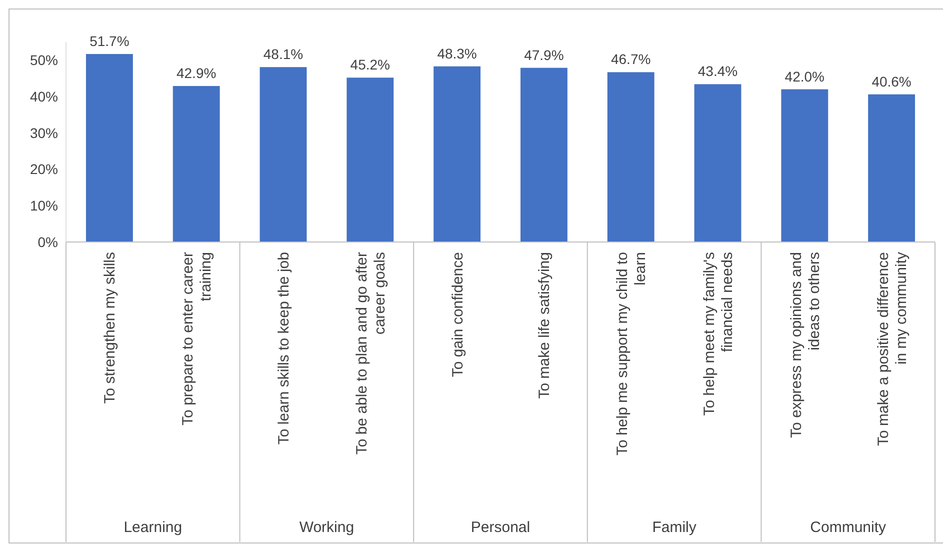  Describe the element at coordinates (326, 527) in the screenshot. I see `text: Working` at that location.